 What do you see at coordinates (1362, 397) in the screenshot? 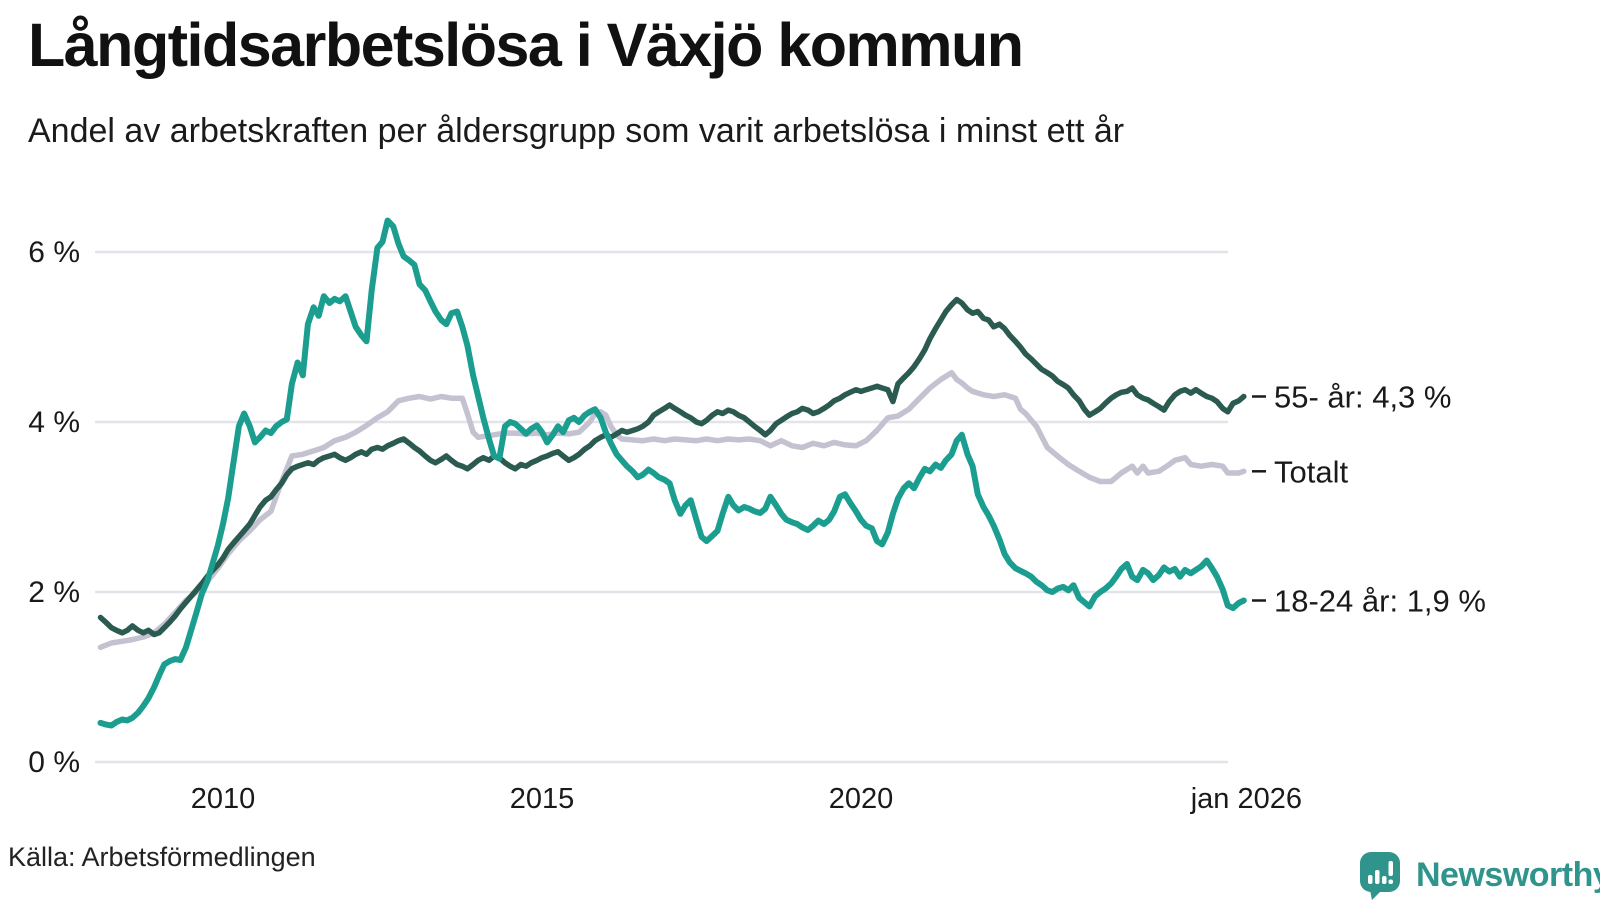
I see `end-label-55- år: 55- år: 4,3 %` at bounding box center [1362, 397].